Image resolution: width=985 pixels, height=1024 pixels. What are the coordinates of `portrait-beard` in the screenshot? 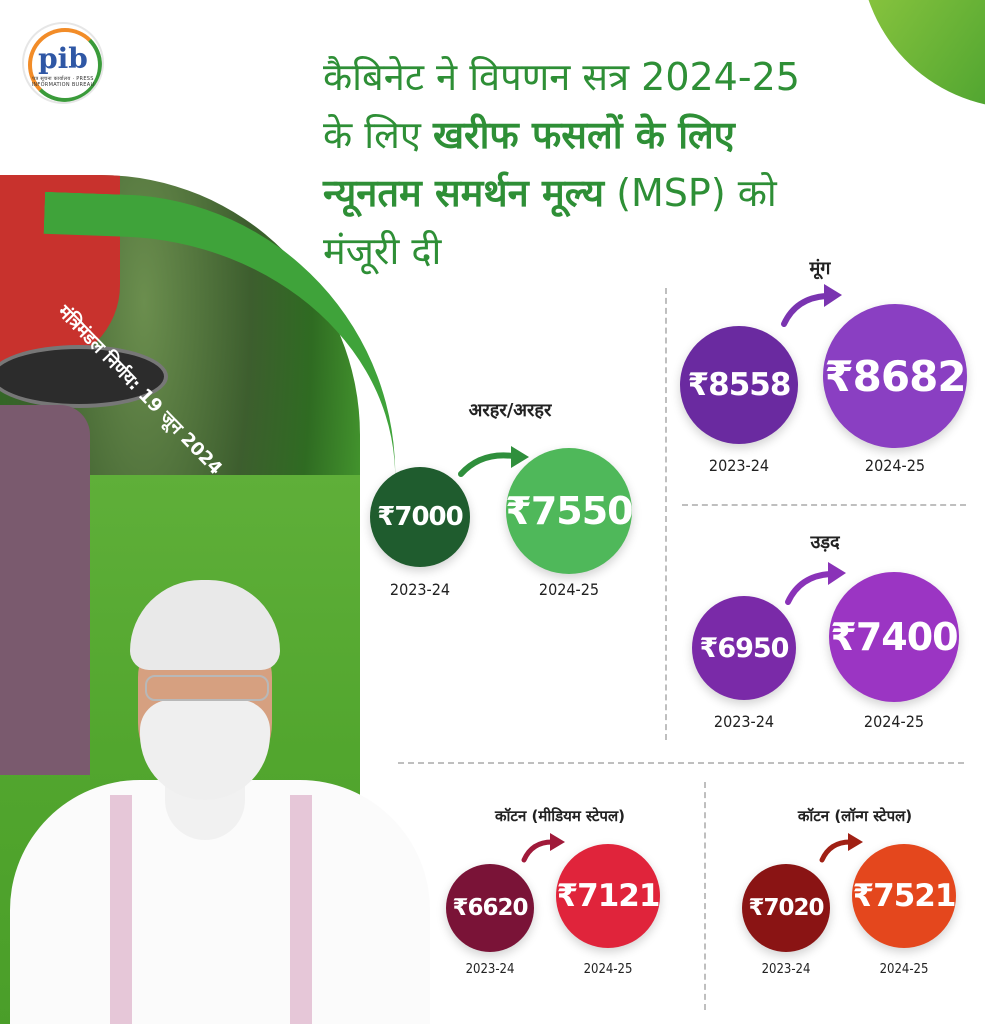 It's located at (205, 750).